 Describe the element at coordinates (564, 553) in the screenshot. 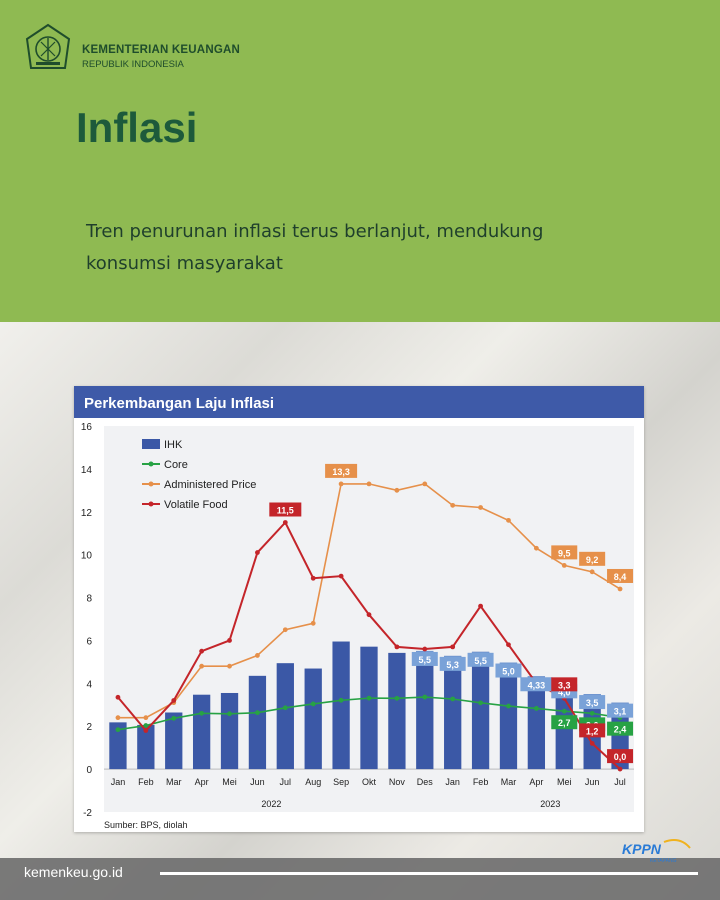

I see `line-data-label: 9,5` at that location.